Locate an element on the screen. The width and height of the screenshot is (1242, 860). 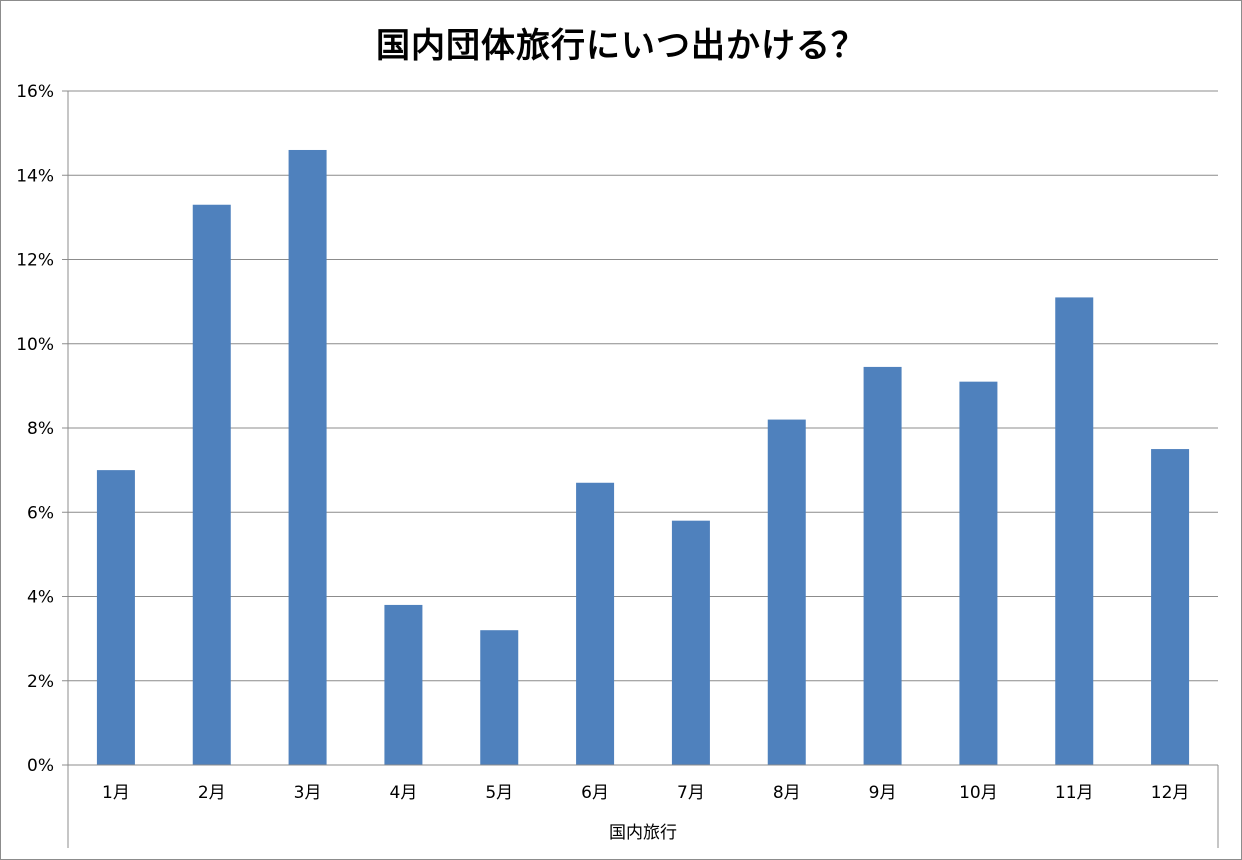
x-tick-label: 11月 is located at coordinates (1074, 793).